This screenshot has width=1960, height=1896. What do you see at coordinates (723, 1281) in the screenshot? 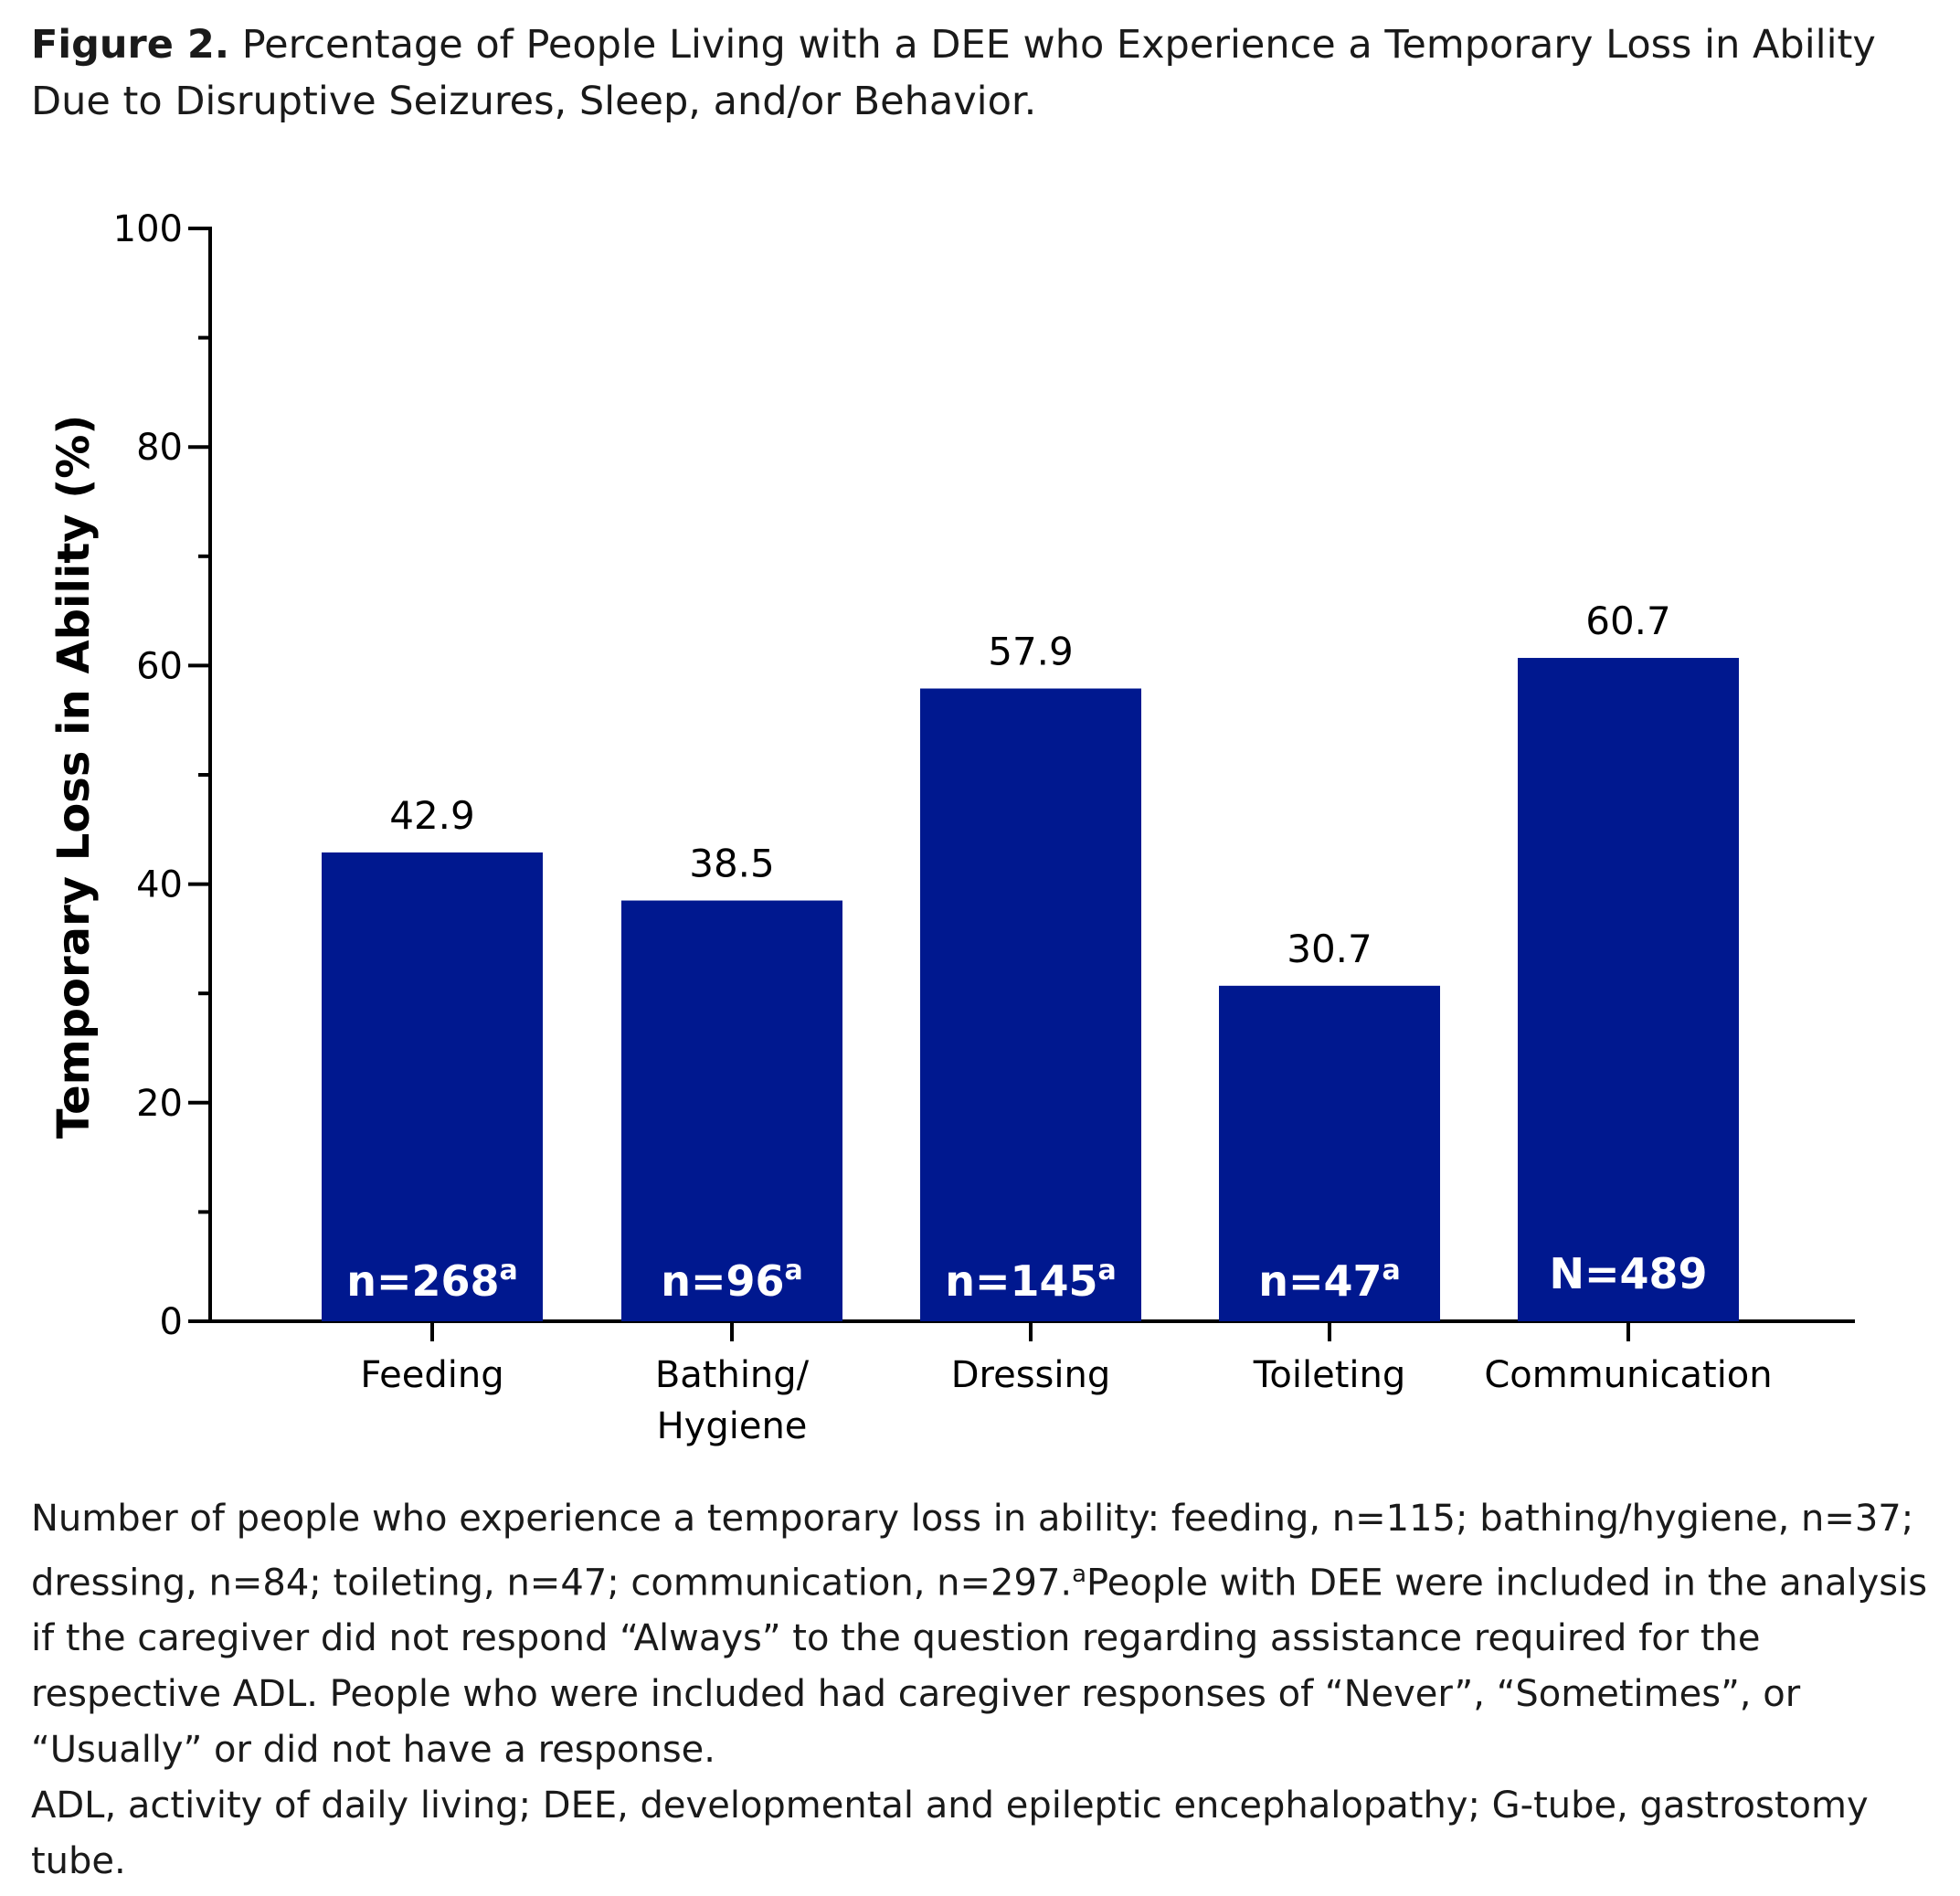
I see `sample-size-value: n=96` at bounding box center [723, 1281].